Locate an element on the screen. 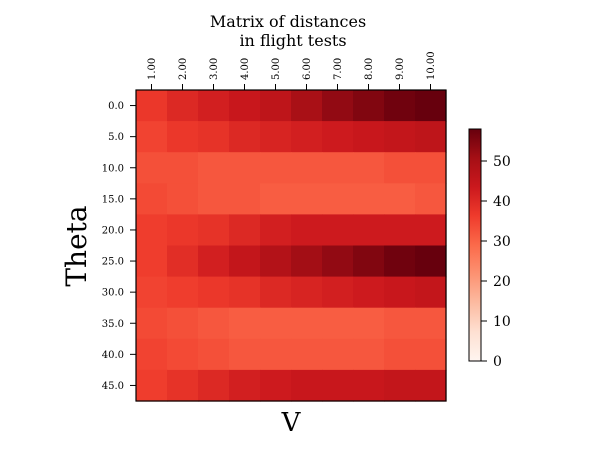 The width and height of the screenshot is (599, 450). y-tick-label: 35.0 is located at coordinates (113, 324).